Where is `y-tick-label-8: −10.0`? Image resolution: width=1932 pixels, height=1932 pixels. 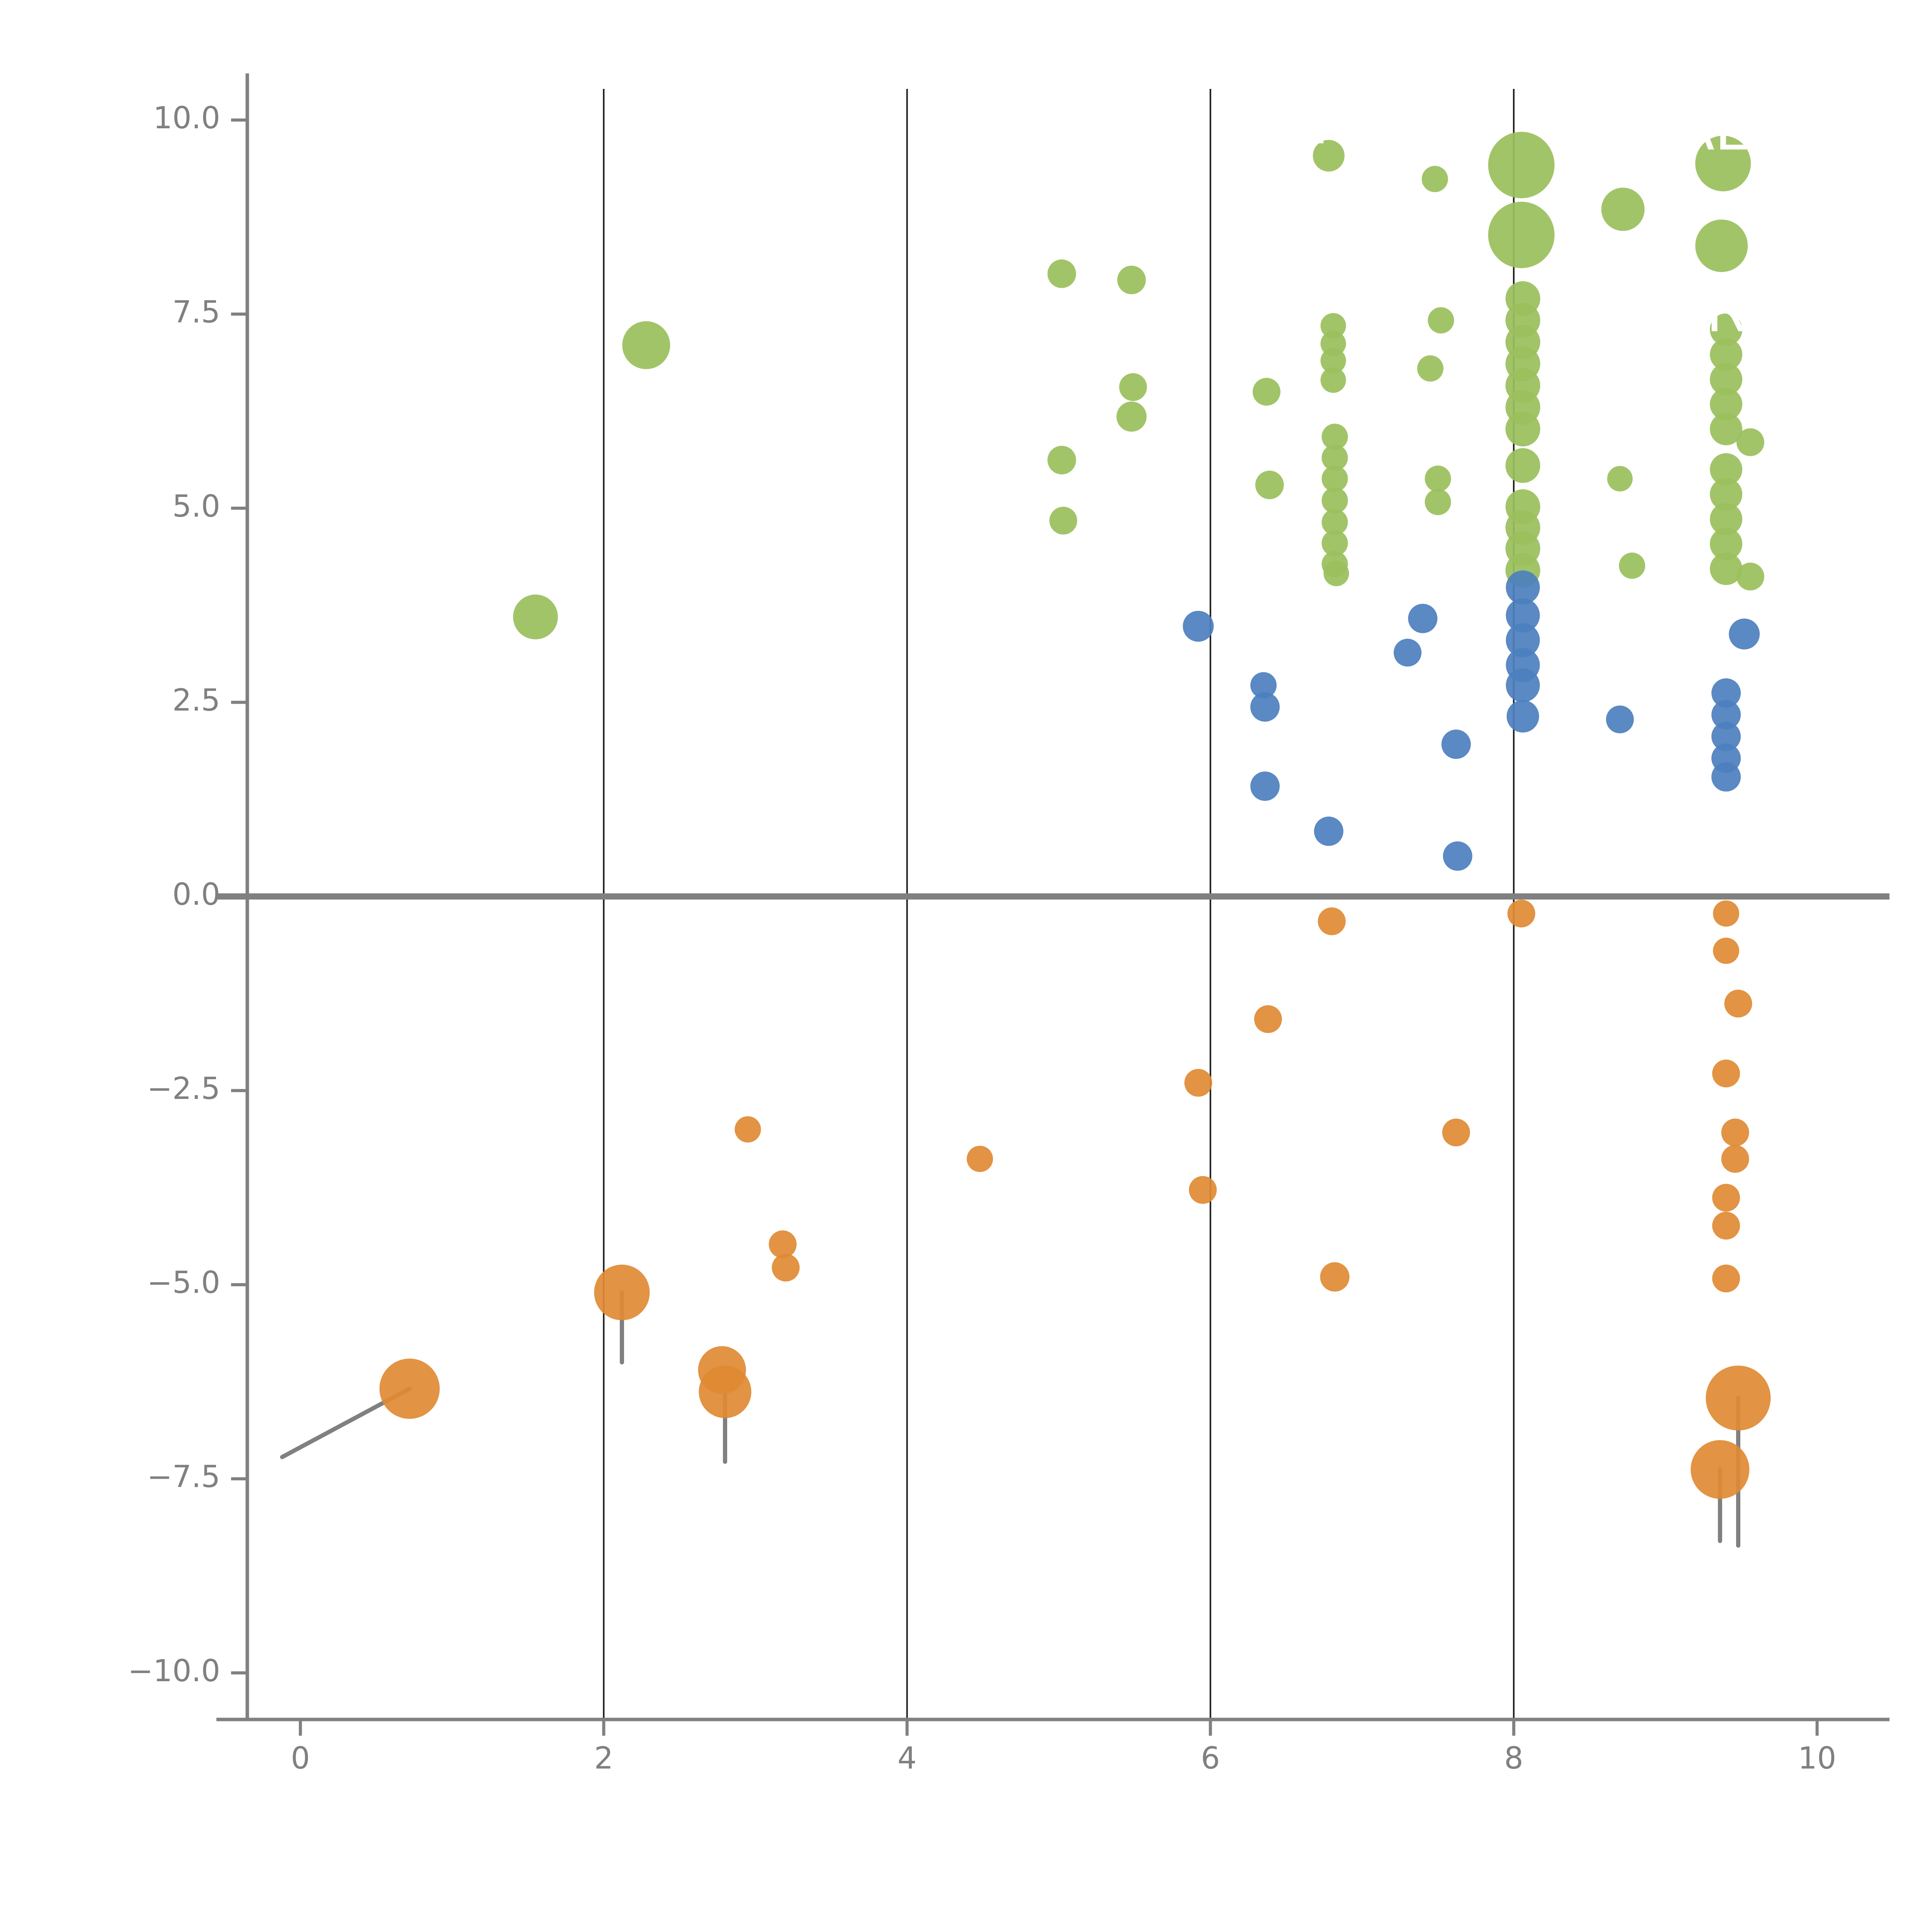
y-tick-label-8: −10.0 is located at coordinates (174, 1671).